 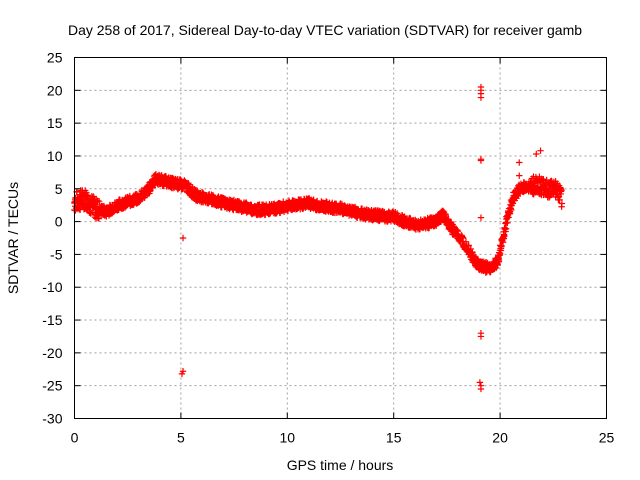 I want to click on x-tick-label: 0, so click(x=75, y=438).